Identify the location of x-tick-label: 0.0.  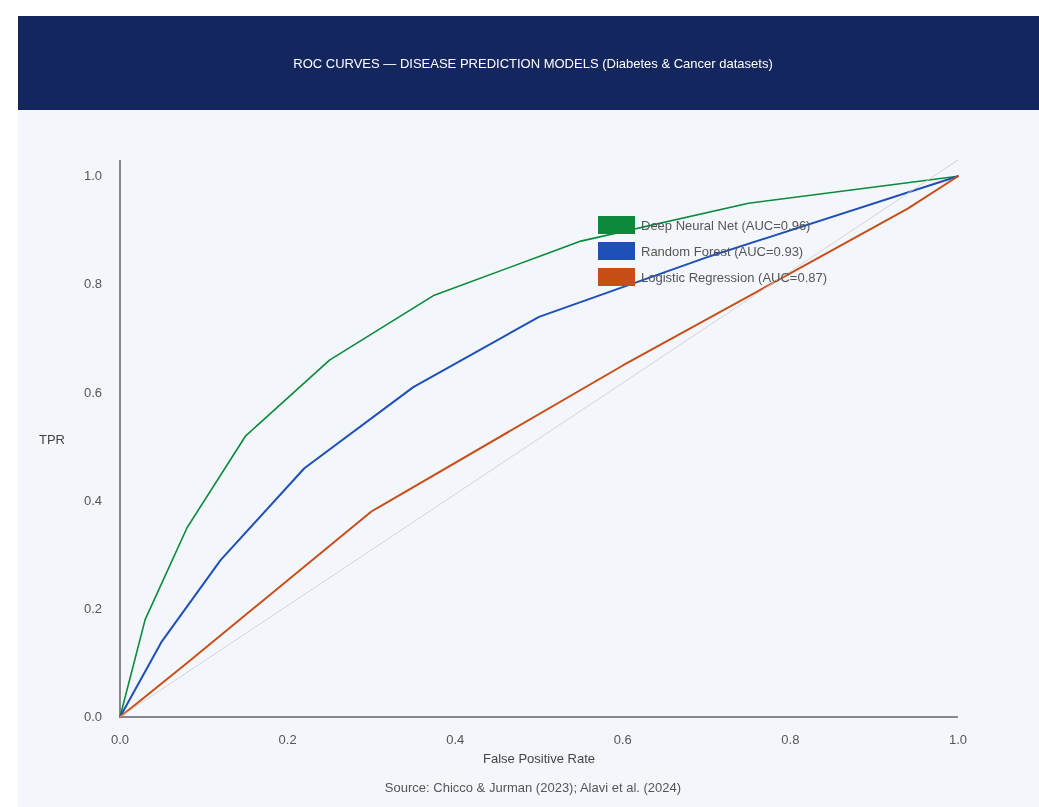
(120, 739).